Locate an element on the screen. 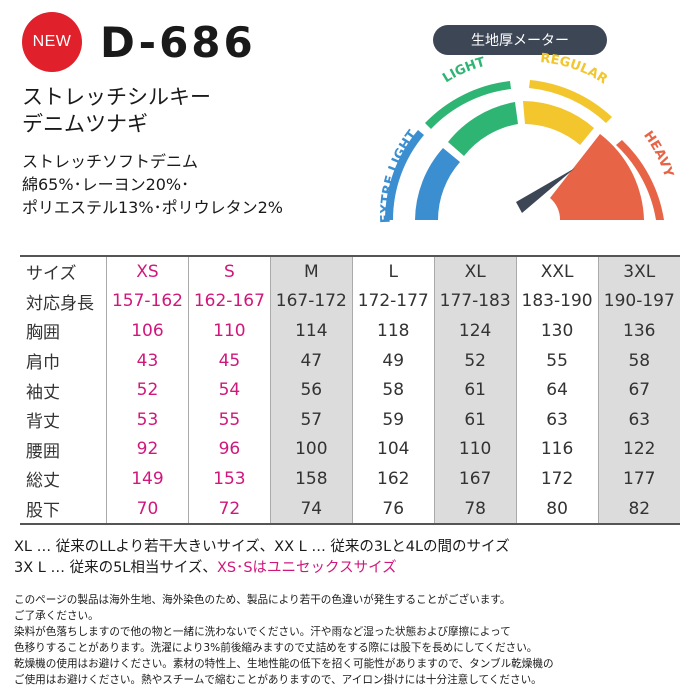 This screenshot has width=700, height=696. gauge-arc-regular is located at coordinates (570, 101).